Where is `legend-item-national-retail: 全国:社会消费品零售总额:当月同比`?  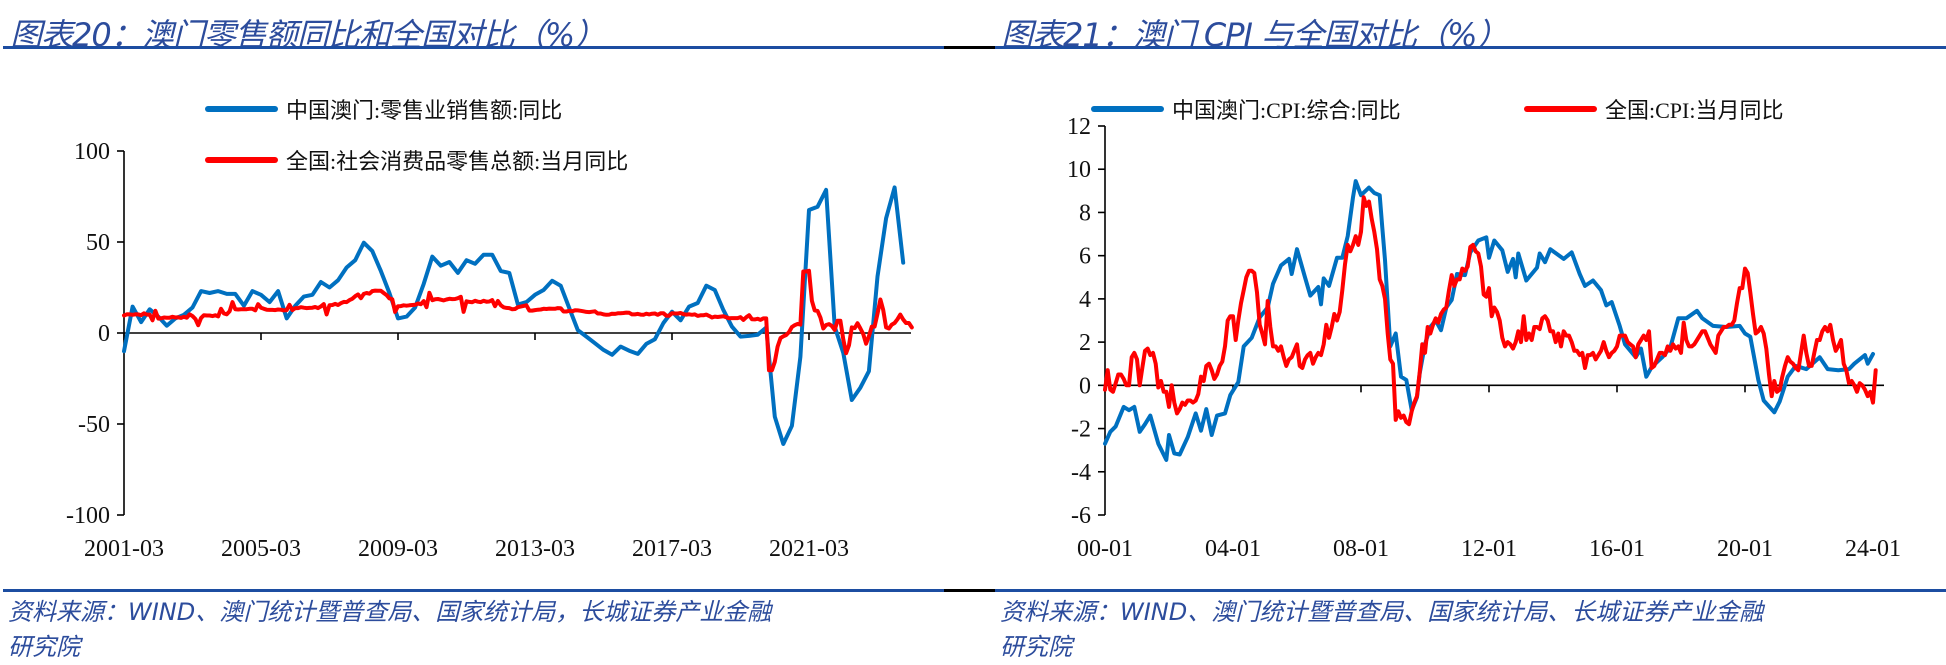 legend-item-national-retail: 全国:社会消费品零售总额:当月同比 is located at coordinates (416, 160).